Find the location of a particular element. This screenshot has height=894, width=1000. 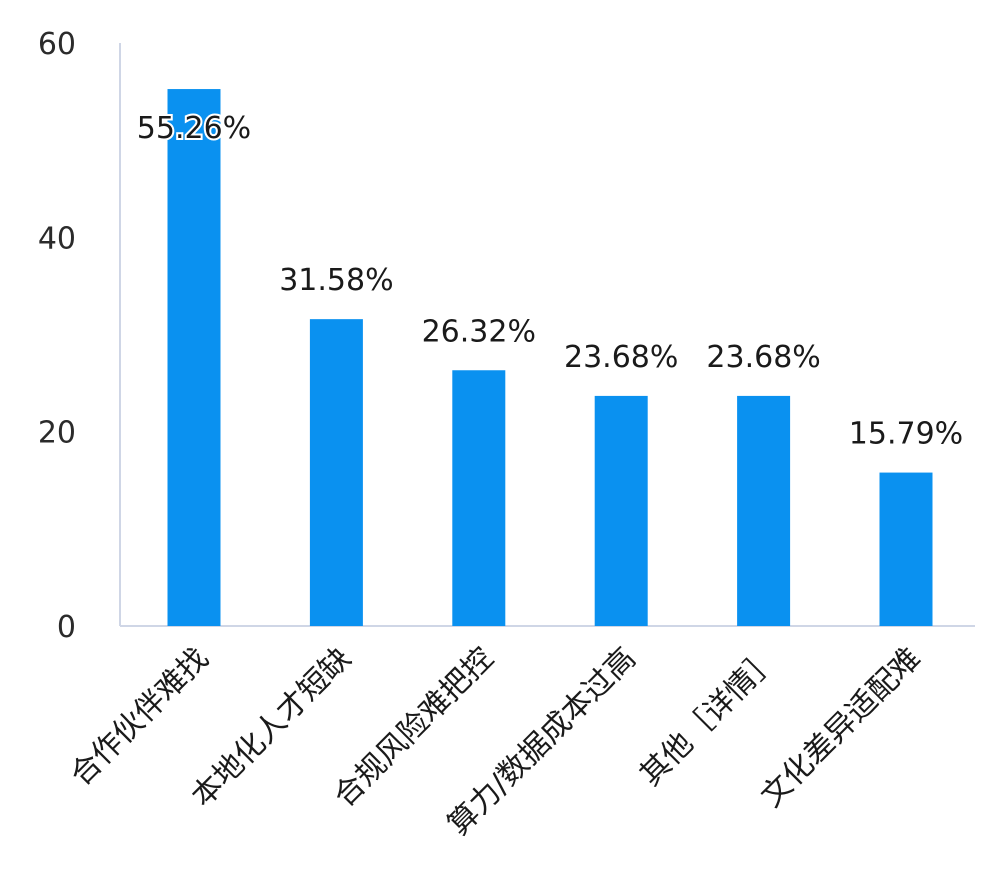

x-tick-label: 其他［详情］ is located at coordinates (709, 717).